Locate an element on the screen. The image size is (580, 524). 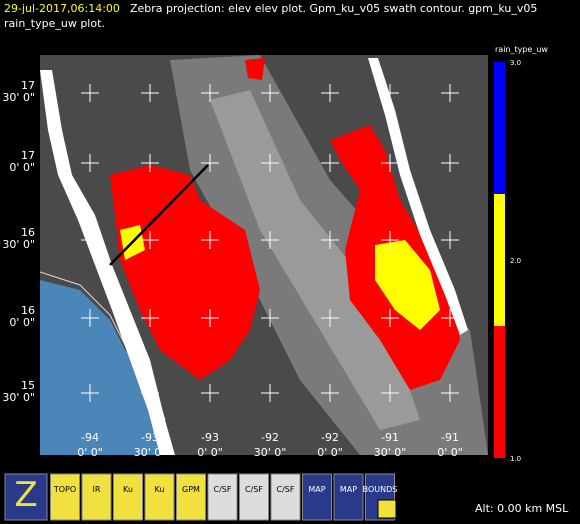
header-line2: rain_type_uw plot. is located at coordinates (54, 23).